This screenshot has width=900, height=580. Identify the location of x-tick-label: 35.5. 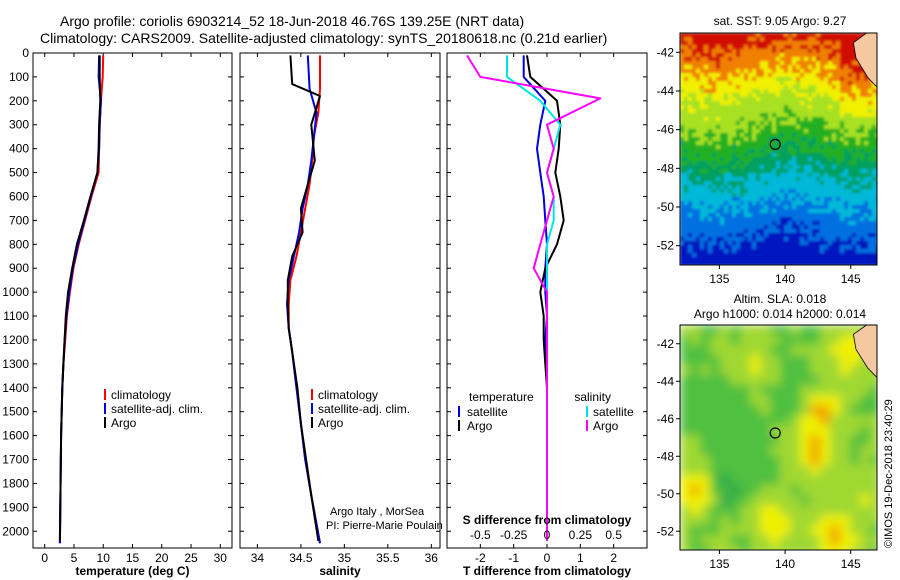
(388, 558).